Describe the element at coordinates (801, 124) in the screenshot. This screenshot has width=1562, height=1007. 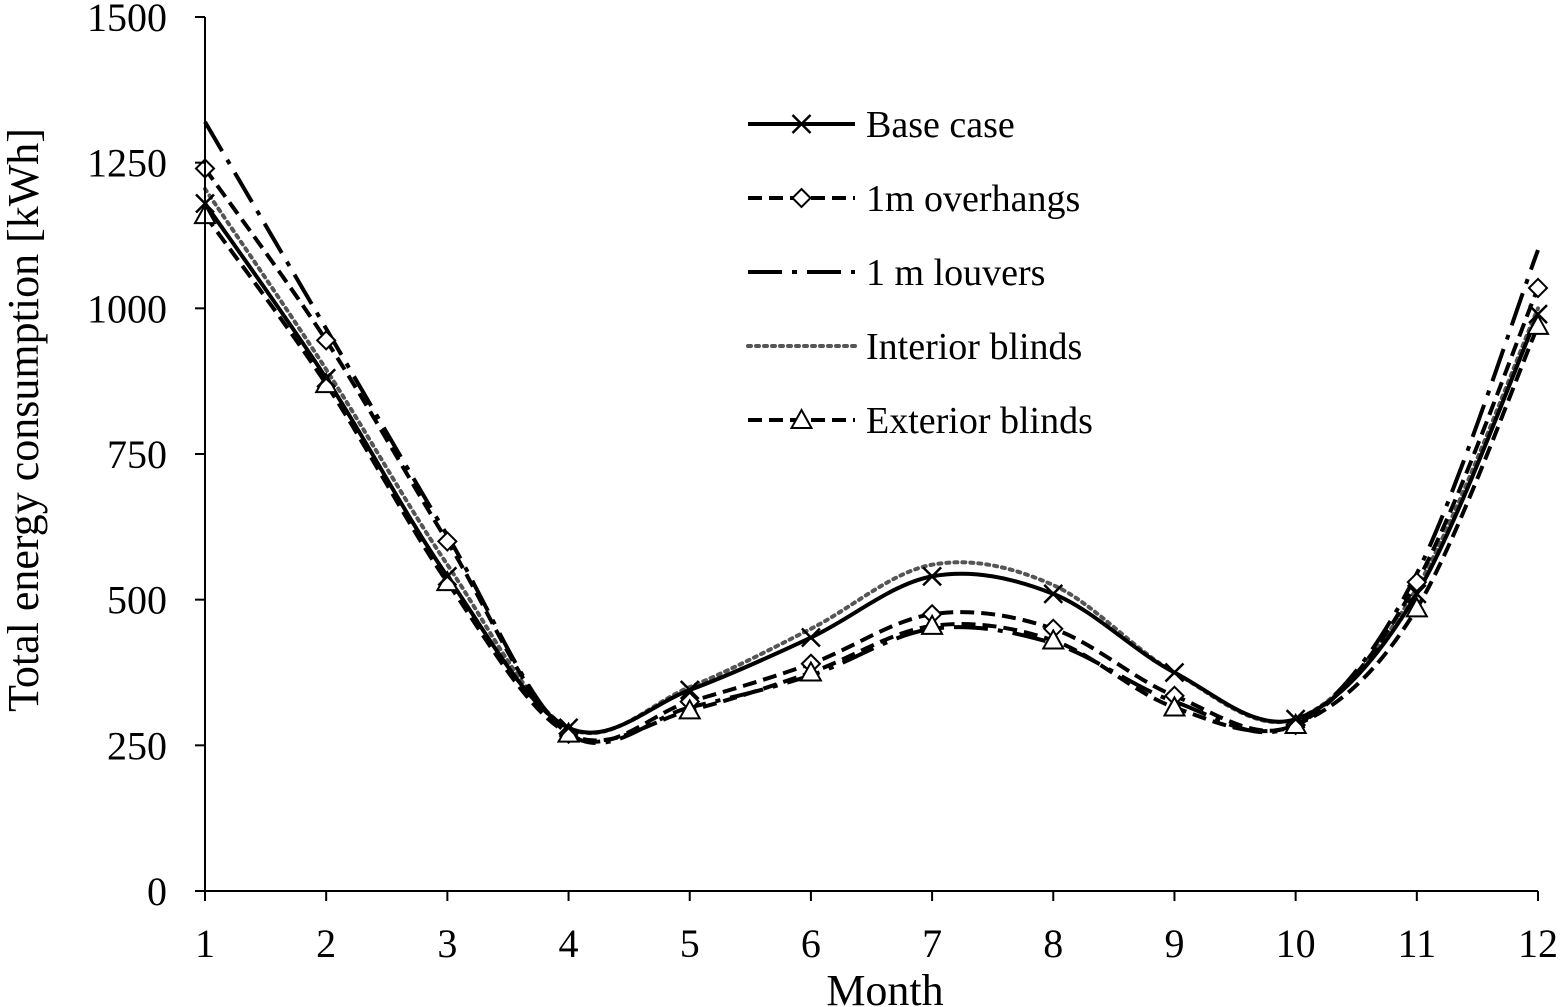
I see `legend-marker-base-case` at that location.